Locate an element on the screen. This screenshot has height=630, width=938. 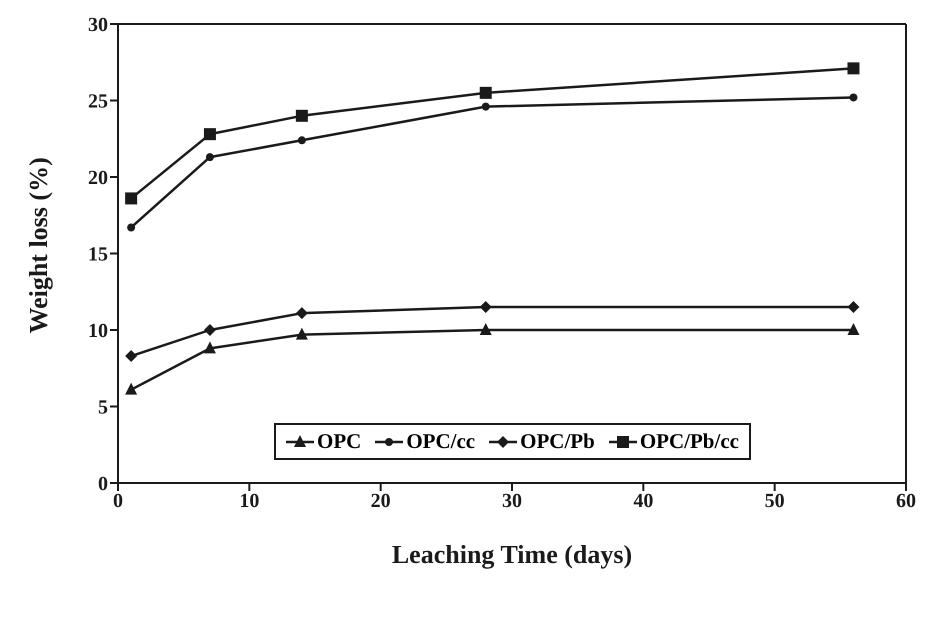
y-tick-label: 25 is located at coordinates (98, 101).